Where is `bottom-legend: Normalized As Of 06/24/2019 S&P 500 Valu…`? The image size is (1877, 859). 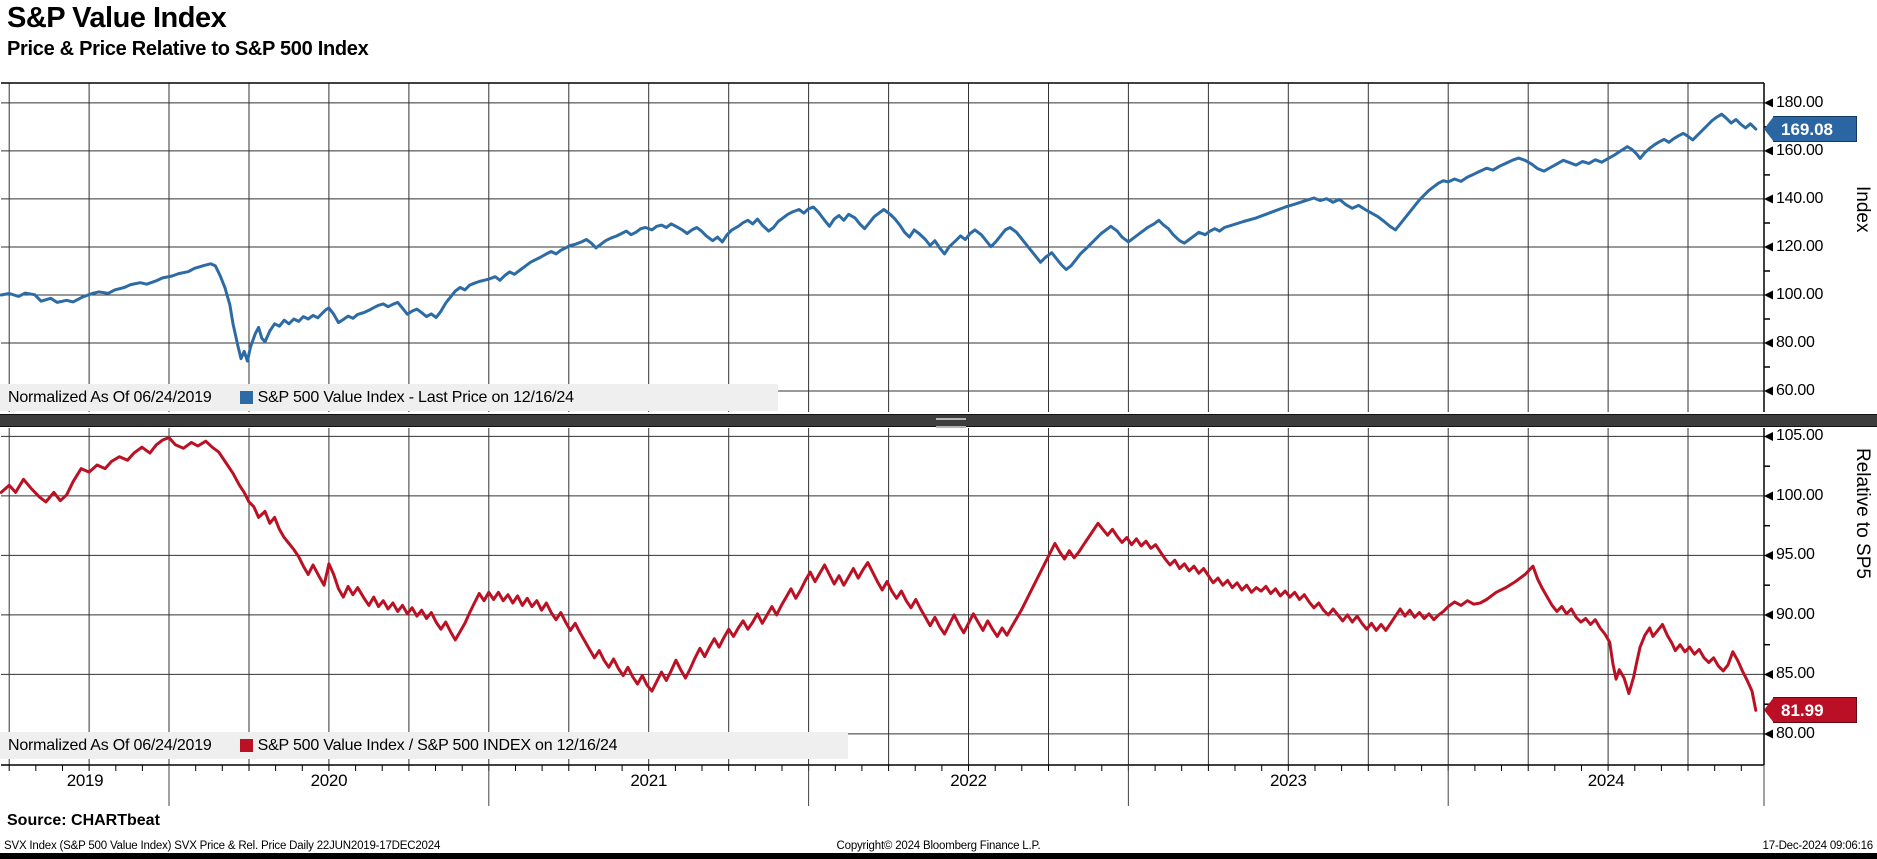 bottom-legend: Normalized As Of 06/24/2019 S&P 500 Valu… is located at coordinates (424, 745).